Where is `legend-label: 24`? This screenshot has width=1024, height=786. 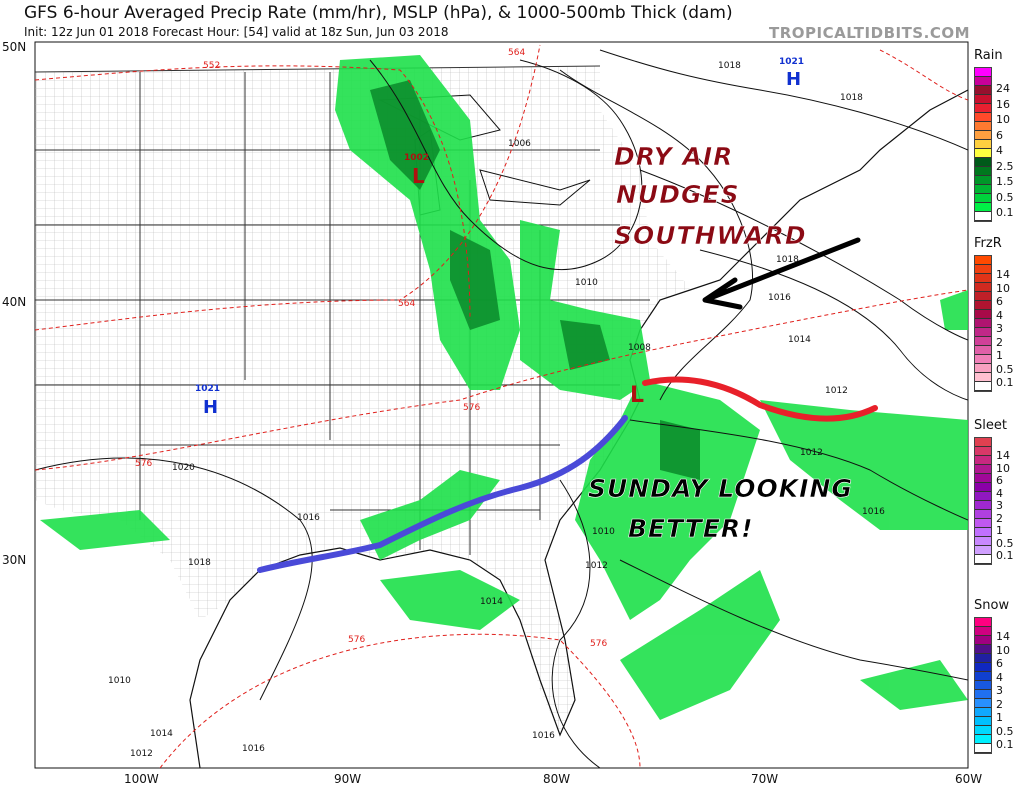 legend-label: 24 is located at coordinates (1003, 89).